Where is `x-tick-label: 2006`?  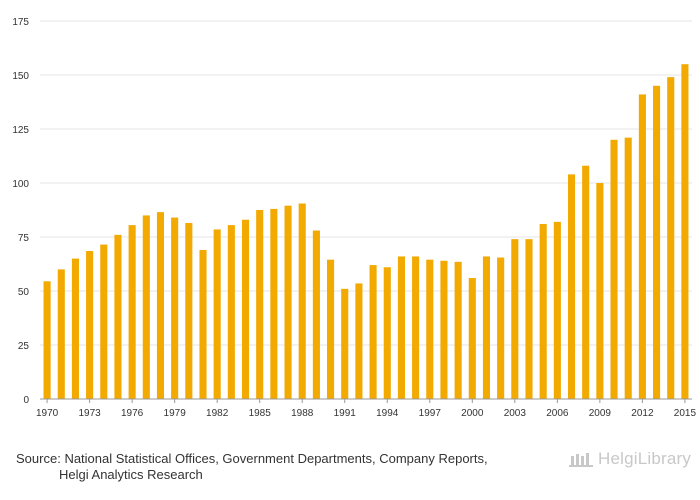
x-tick-label: 2006 is located at coordinates (557, 413).